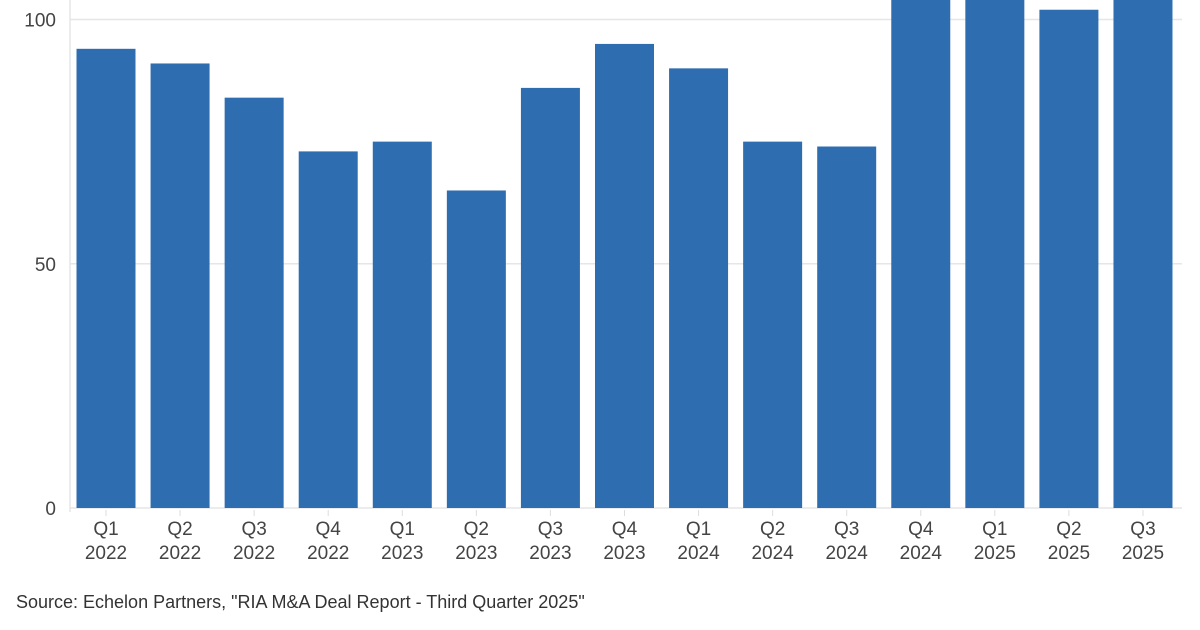  Describe the element at coordinates (773, 324) in the screenshot. I see `bar-Q2-2024` at that location.